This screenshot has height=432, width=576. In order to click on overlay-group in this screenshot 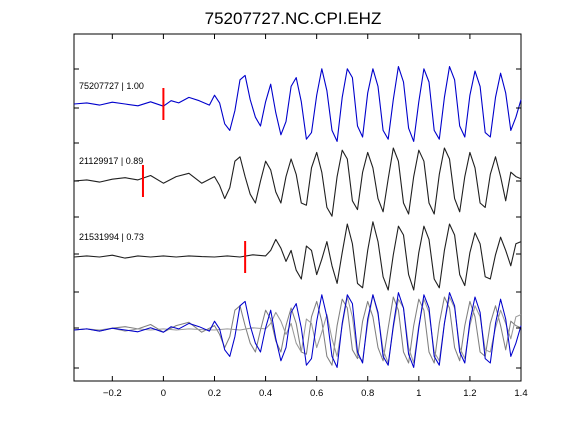, I will do `click(297, 330)`.